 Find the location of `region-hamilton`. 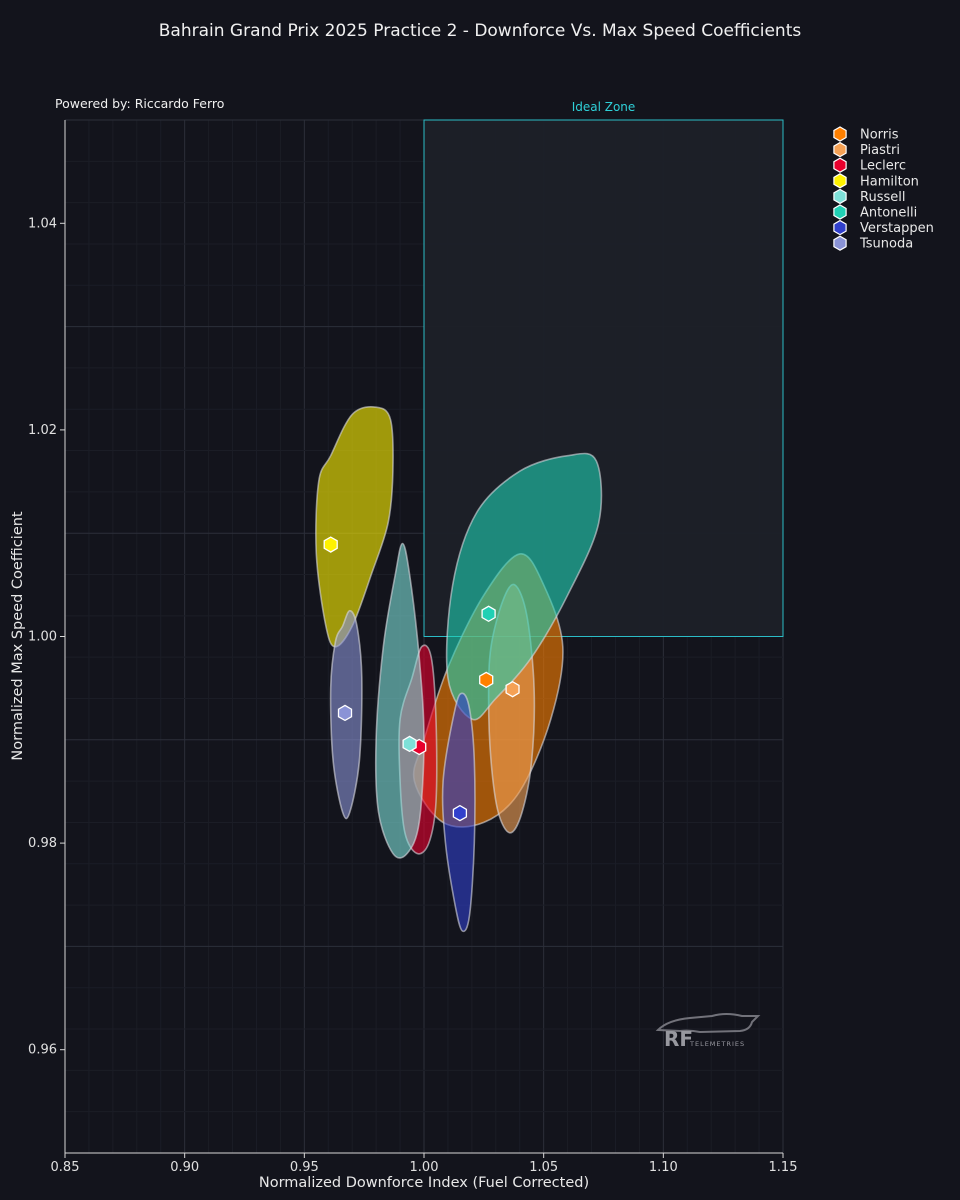

region-hamilton is located at coordinates (354, 527).